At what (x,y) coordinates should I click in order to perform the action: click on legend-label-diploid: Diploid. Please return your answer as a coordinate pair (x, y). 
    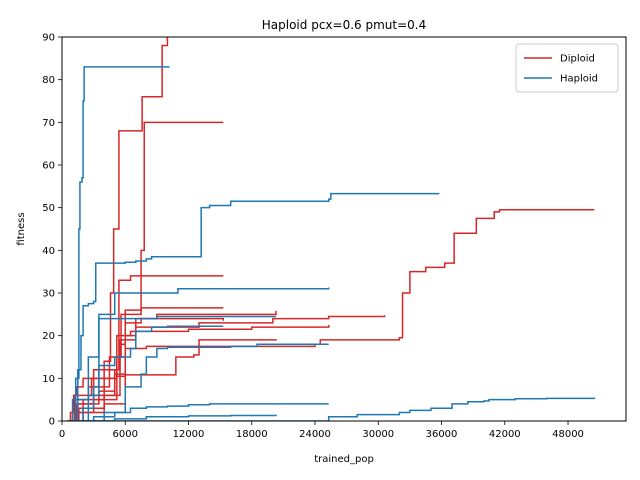
    Looking at the image, I should click on (577, 59).